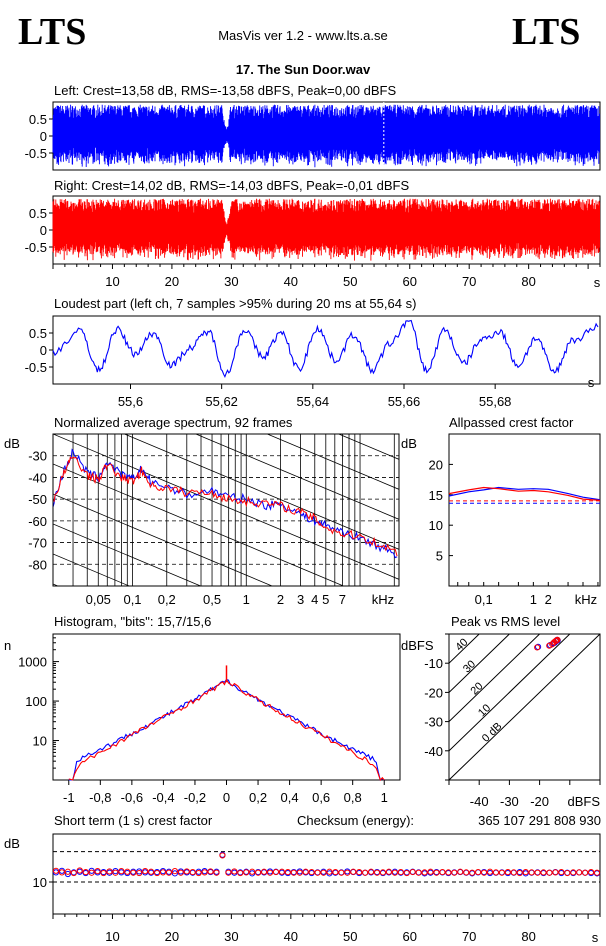 The image size is (606, 946). Describe the element at coordinates (326, 136) in the screenshot. I see `waveform_left-signal` at that location.